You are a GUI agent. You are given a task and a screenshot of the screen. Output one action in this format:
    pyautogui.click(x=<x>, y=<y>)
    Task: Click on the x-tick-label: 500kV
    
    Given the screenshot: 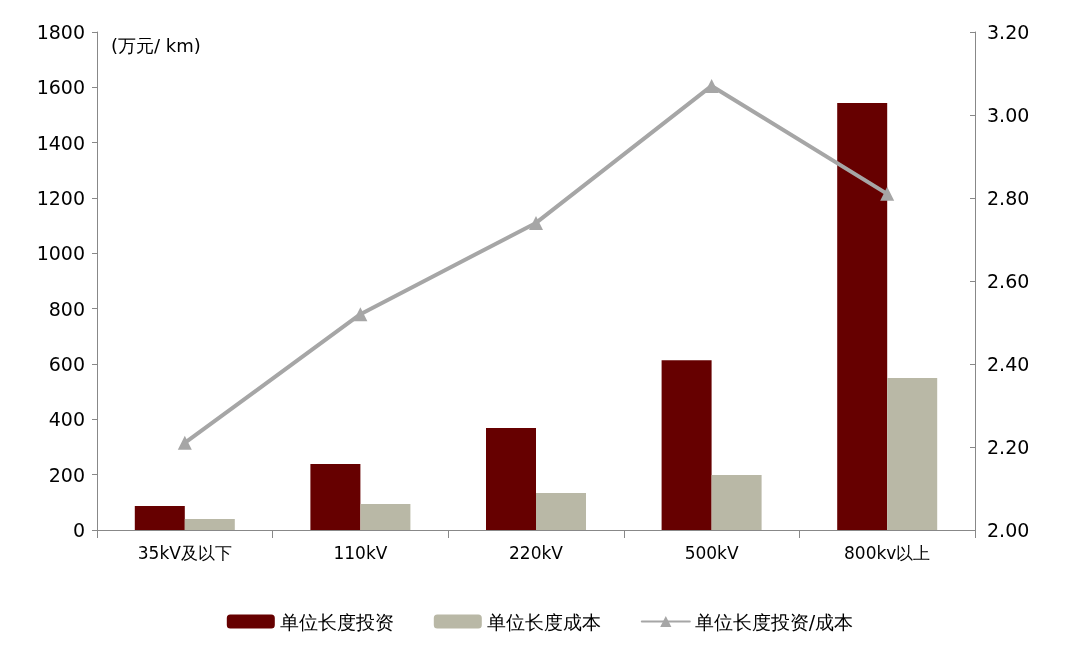 What is the action you would take?
    pyautogui.click(x=711, y=552)
    